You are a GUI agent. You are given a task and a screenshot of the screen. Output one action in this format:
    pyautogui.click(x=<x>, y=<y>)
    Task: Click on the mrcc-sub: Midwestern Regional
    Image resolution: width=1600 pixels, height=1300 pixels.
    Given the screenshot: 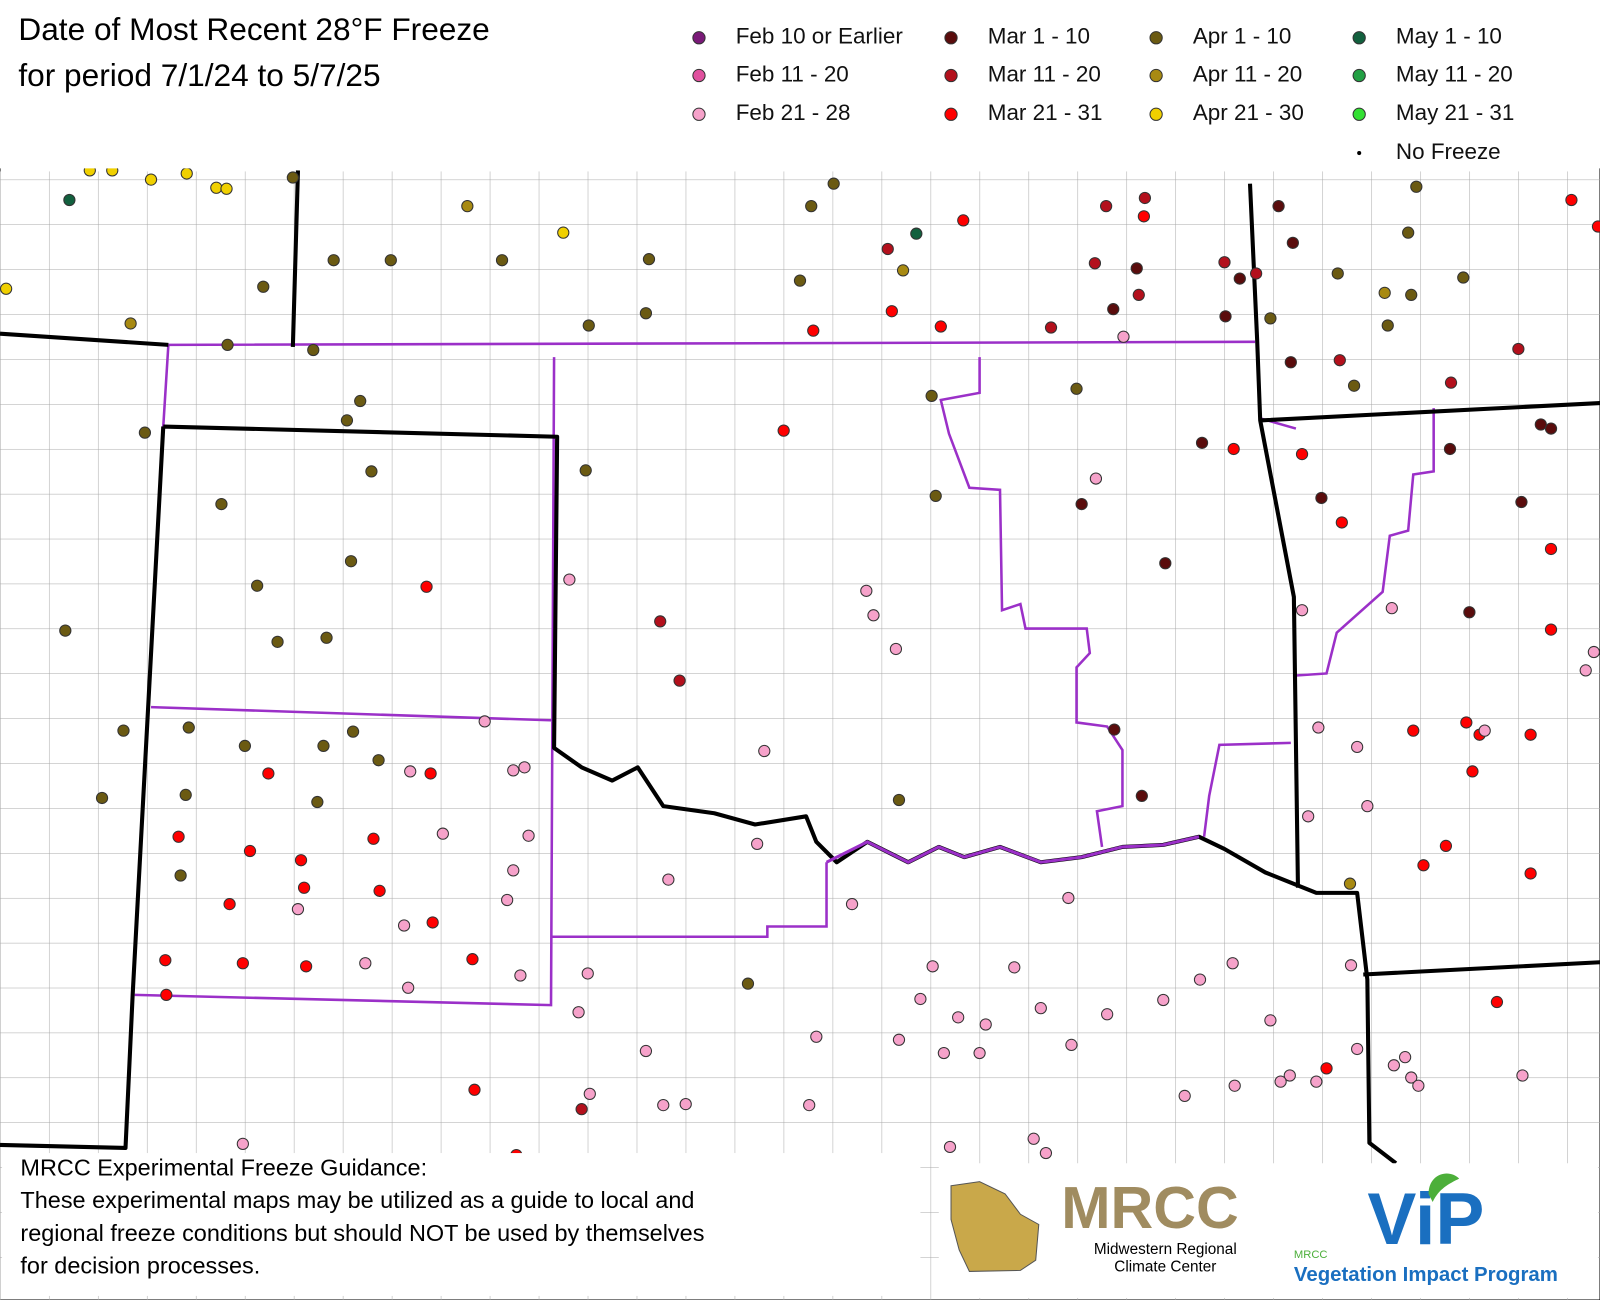 What is the action you would take?
    pyautogui.click(x=1165, y=1249)
    